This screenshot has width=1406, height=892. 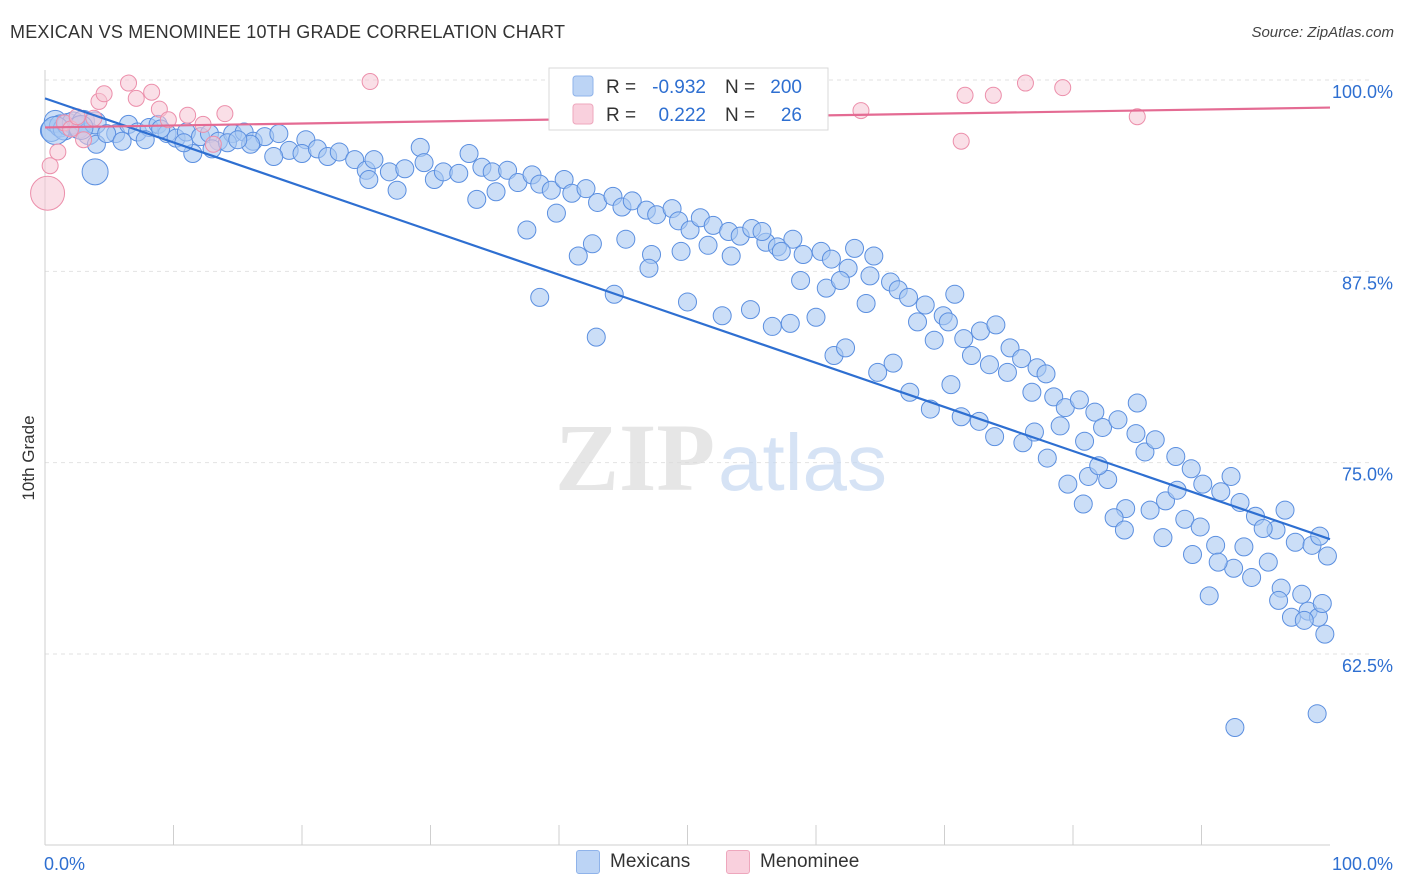 I want to click on x-tick-label: 100.0%, so click(x=1362, y=864).